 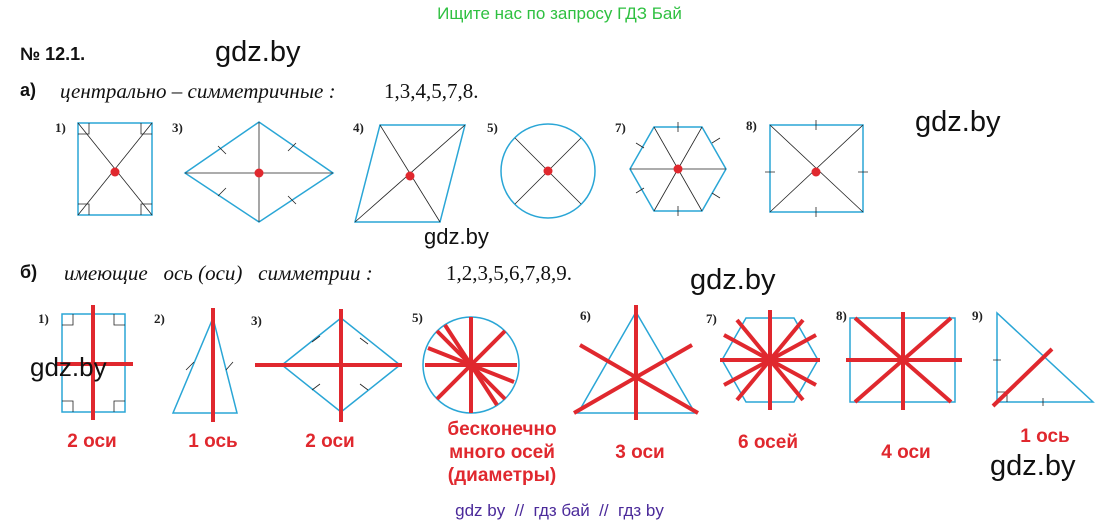 I want to click on fig-b2-triangle, so click(x=204, y=364).